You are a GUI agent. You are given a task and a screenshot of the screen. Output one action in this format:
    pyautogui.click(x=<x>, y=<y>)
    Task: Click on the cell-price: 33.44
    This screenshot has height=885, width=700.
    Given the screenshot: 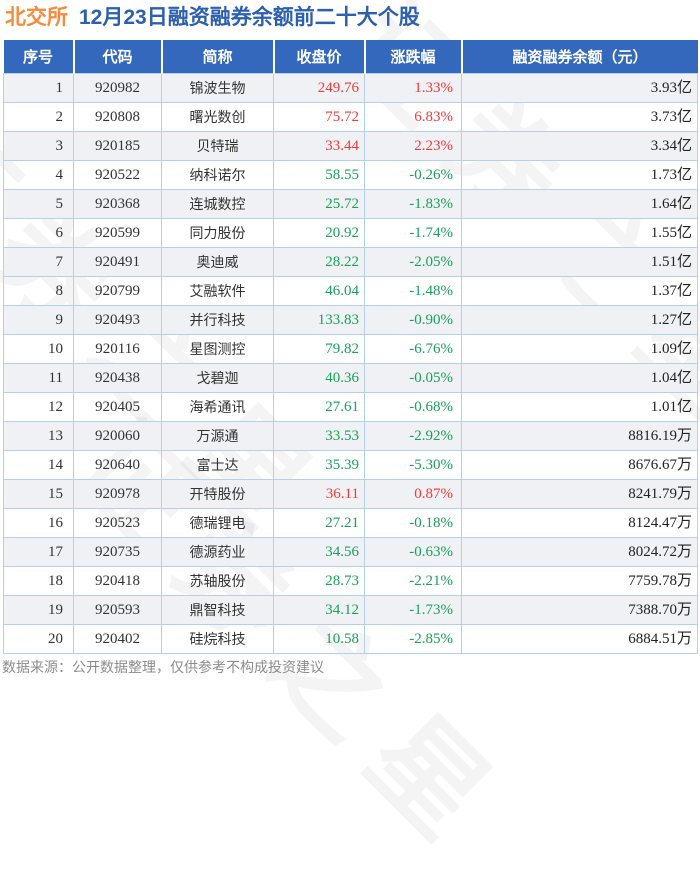 What is the action you would take?
    pyautogui.click(x=319, y=146)
    